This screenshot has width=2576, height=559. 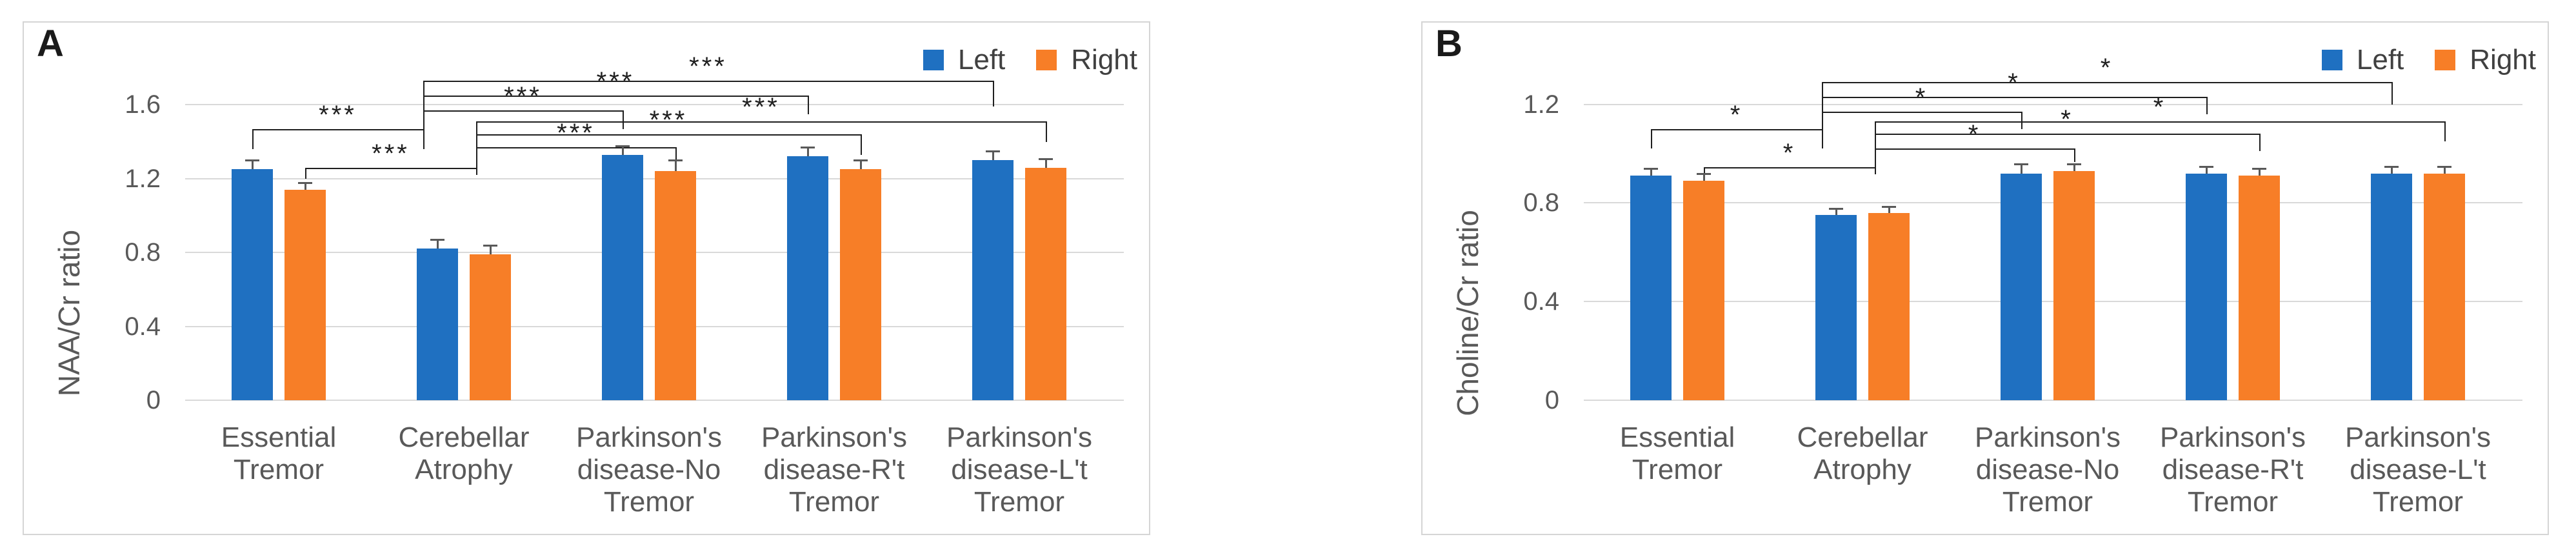 What do you see at coordinates (2417, 470) in the screenshot?
I see `category-label-parkinson-s-disease-l-t-tremor: Parkinson's disease-L't Tremor` at bounding box center [2417, 470].